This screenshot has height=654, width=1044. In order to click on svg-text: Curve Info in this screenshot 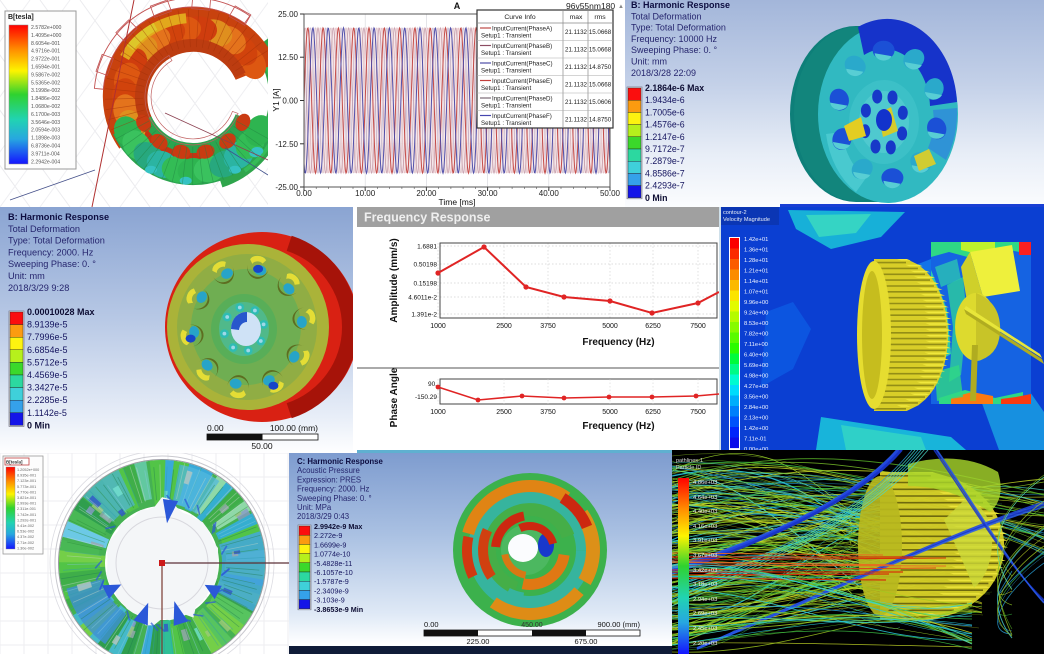, I will do `click(520, 17)`.